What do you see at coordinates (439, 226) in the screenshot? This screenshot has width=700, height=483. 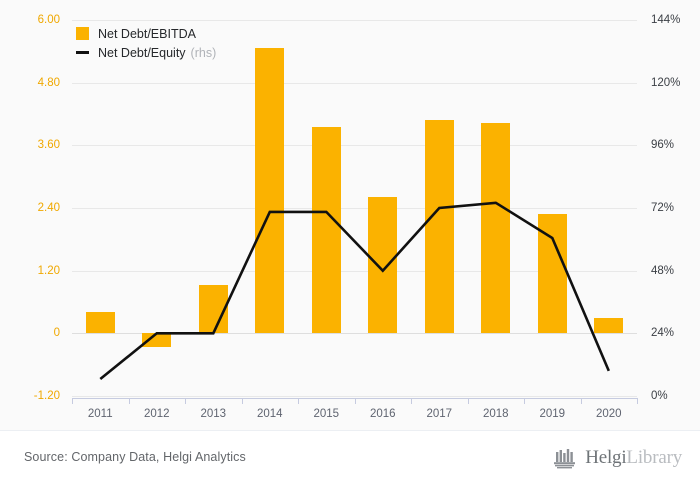 I see `bar-2017` at bounding box center [439, 226].